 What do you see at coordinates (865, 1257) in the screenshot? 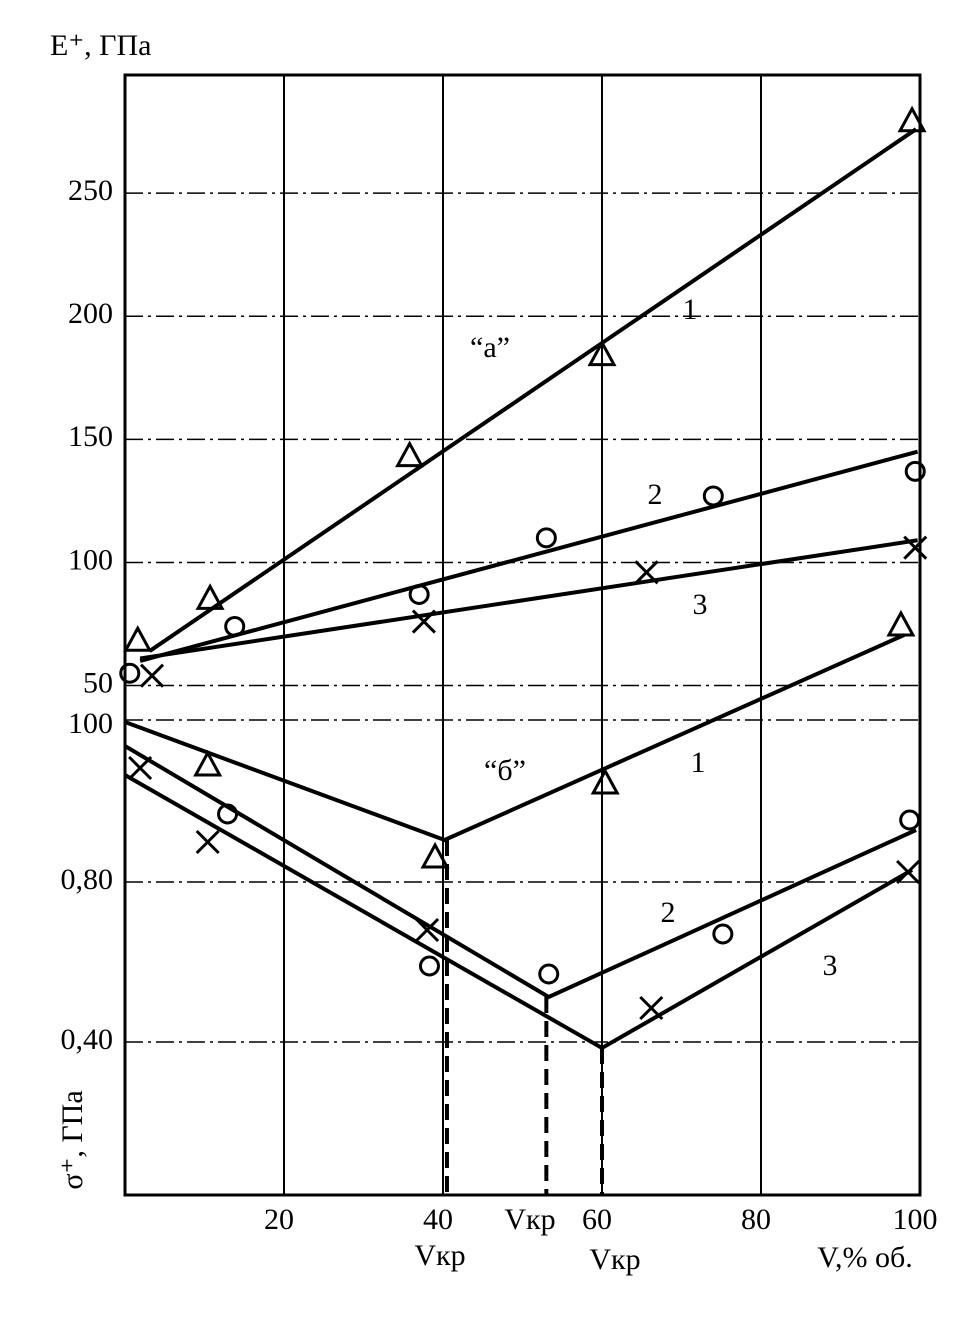
I see `x-axis-label: V,% об.` at bounding box center [865, 1257].